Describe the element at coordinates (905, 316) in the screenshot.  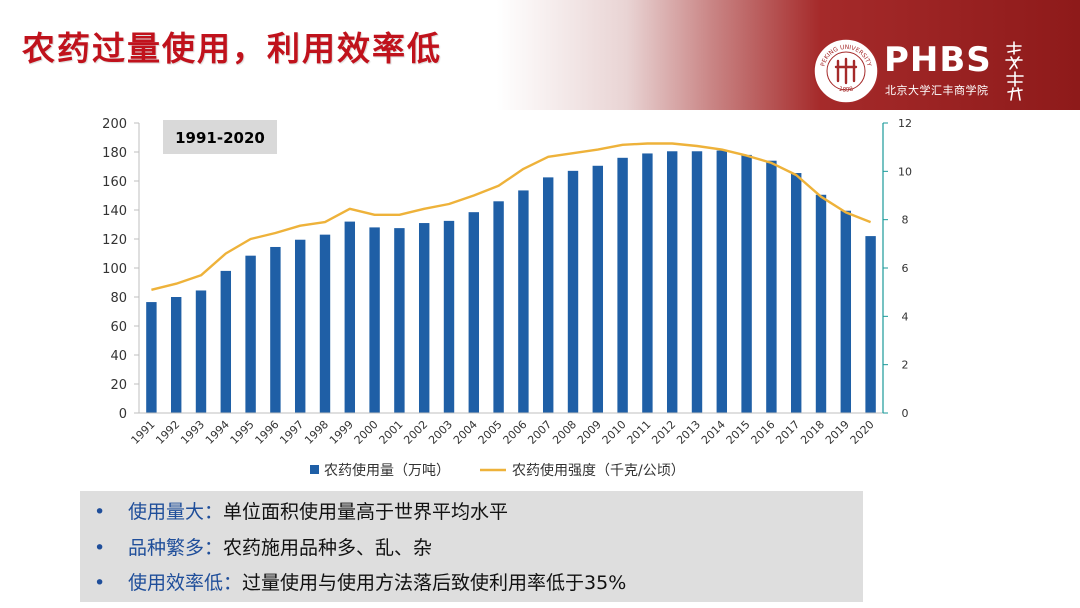
I see `right-tick-label: 4` at that location.